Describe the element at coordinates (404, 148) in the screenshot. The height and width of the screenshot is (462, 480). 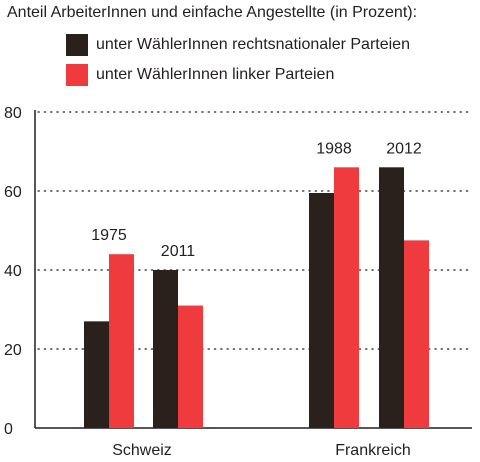
I see `year-label-2012: 2012` at that location.